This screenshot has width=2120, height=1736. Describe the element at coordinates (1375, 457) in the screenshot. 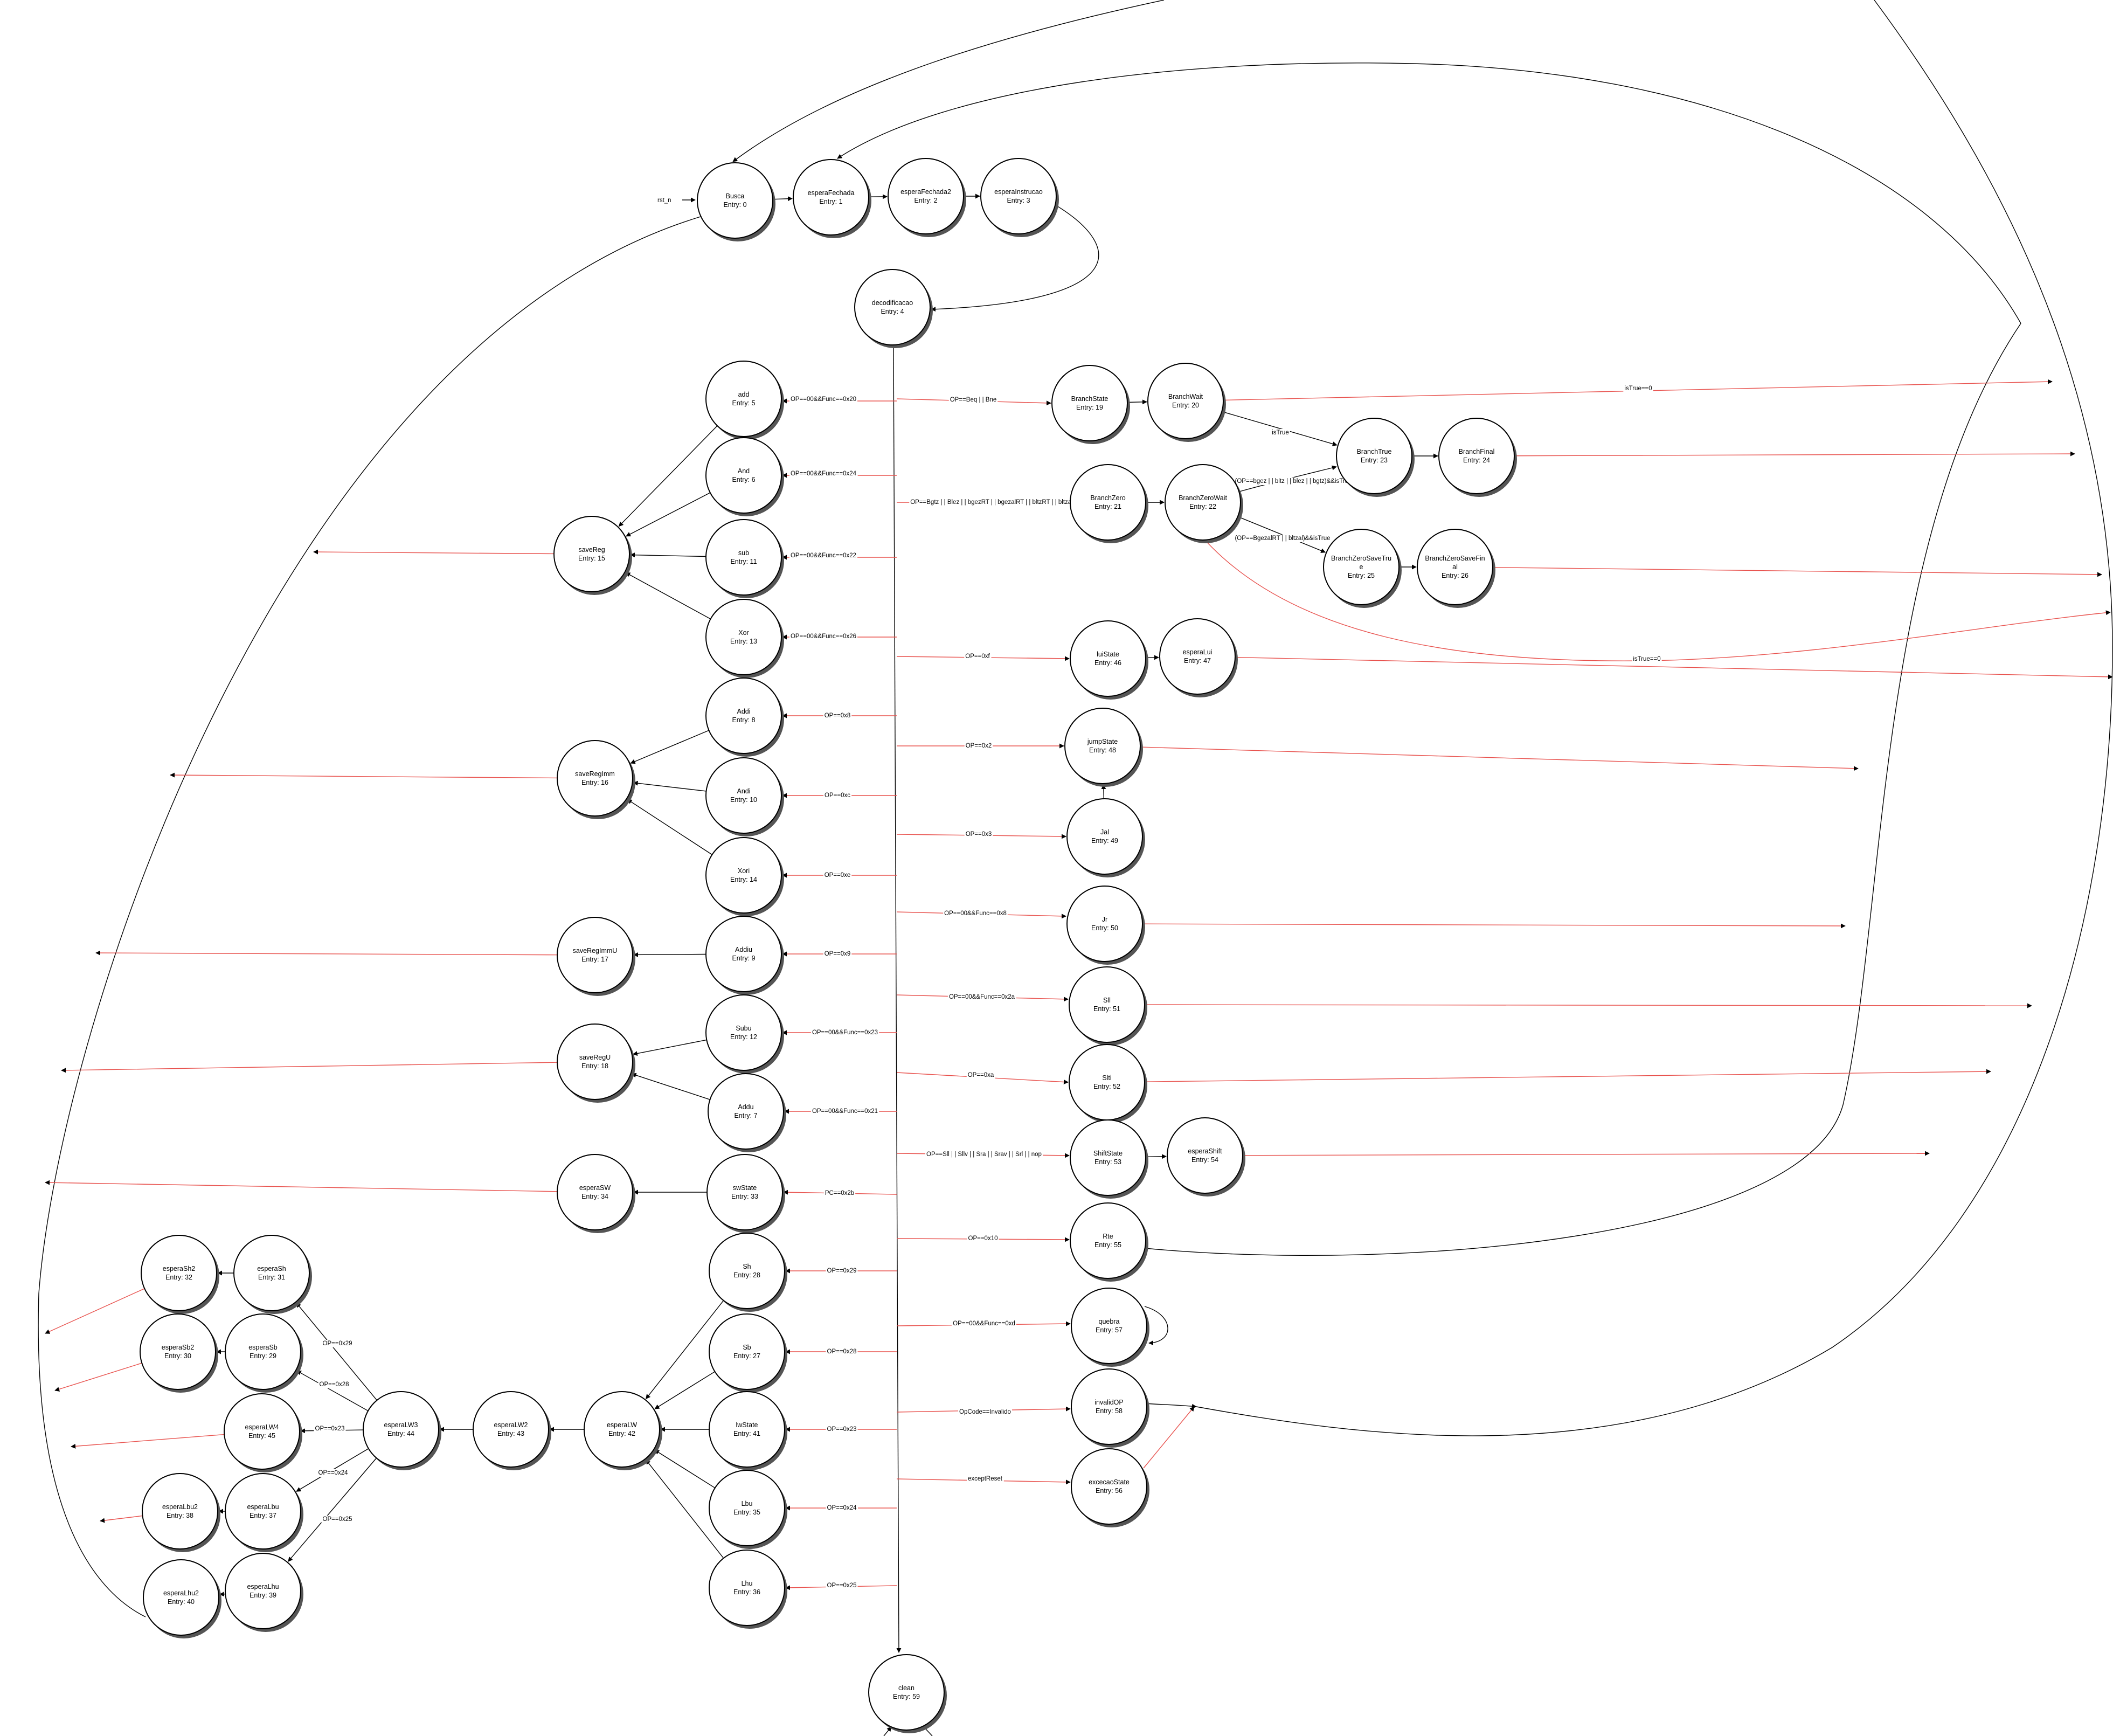

I see `state-node-branch-true: BranchTrue Entry: 23` at that location.